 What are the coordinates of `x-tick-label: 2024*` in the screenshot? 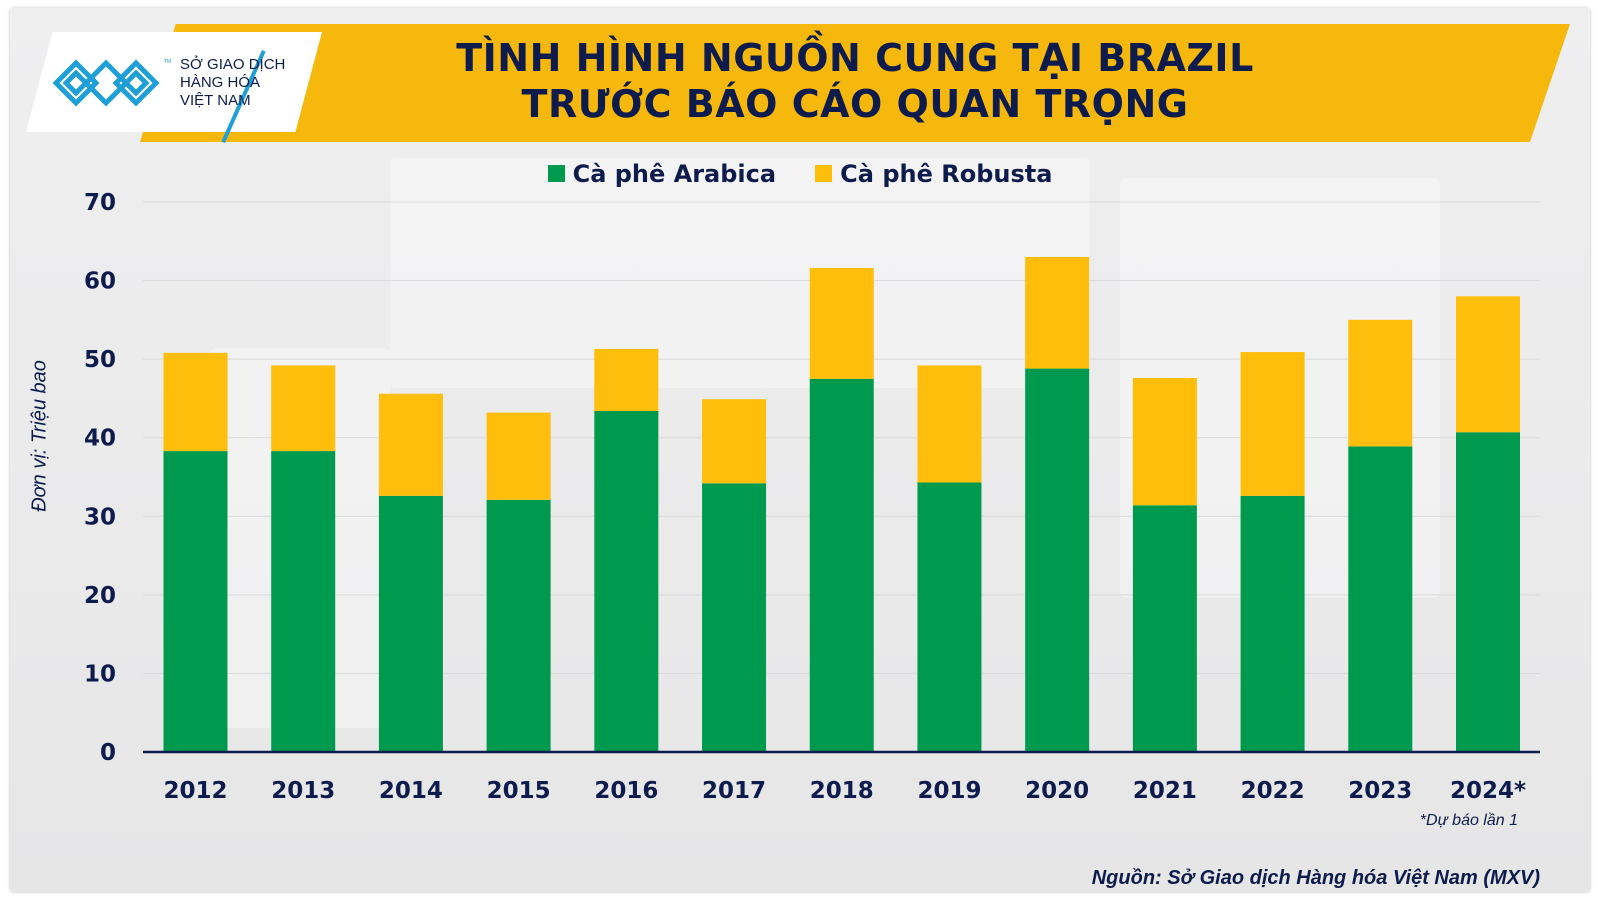 It's located at (1488, 791).